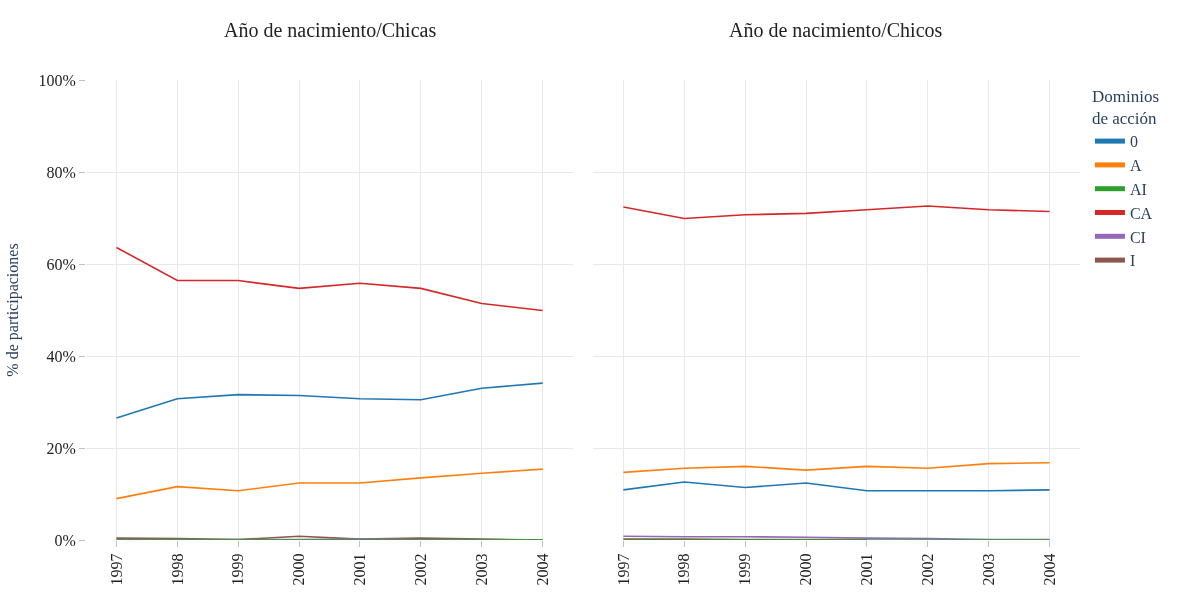  I want to click on y-tick-label: 0%, so click(65, 540).